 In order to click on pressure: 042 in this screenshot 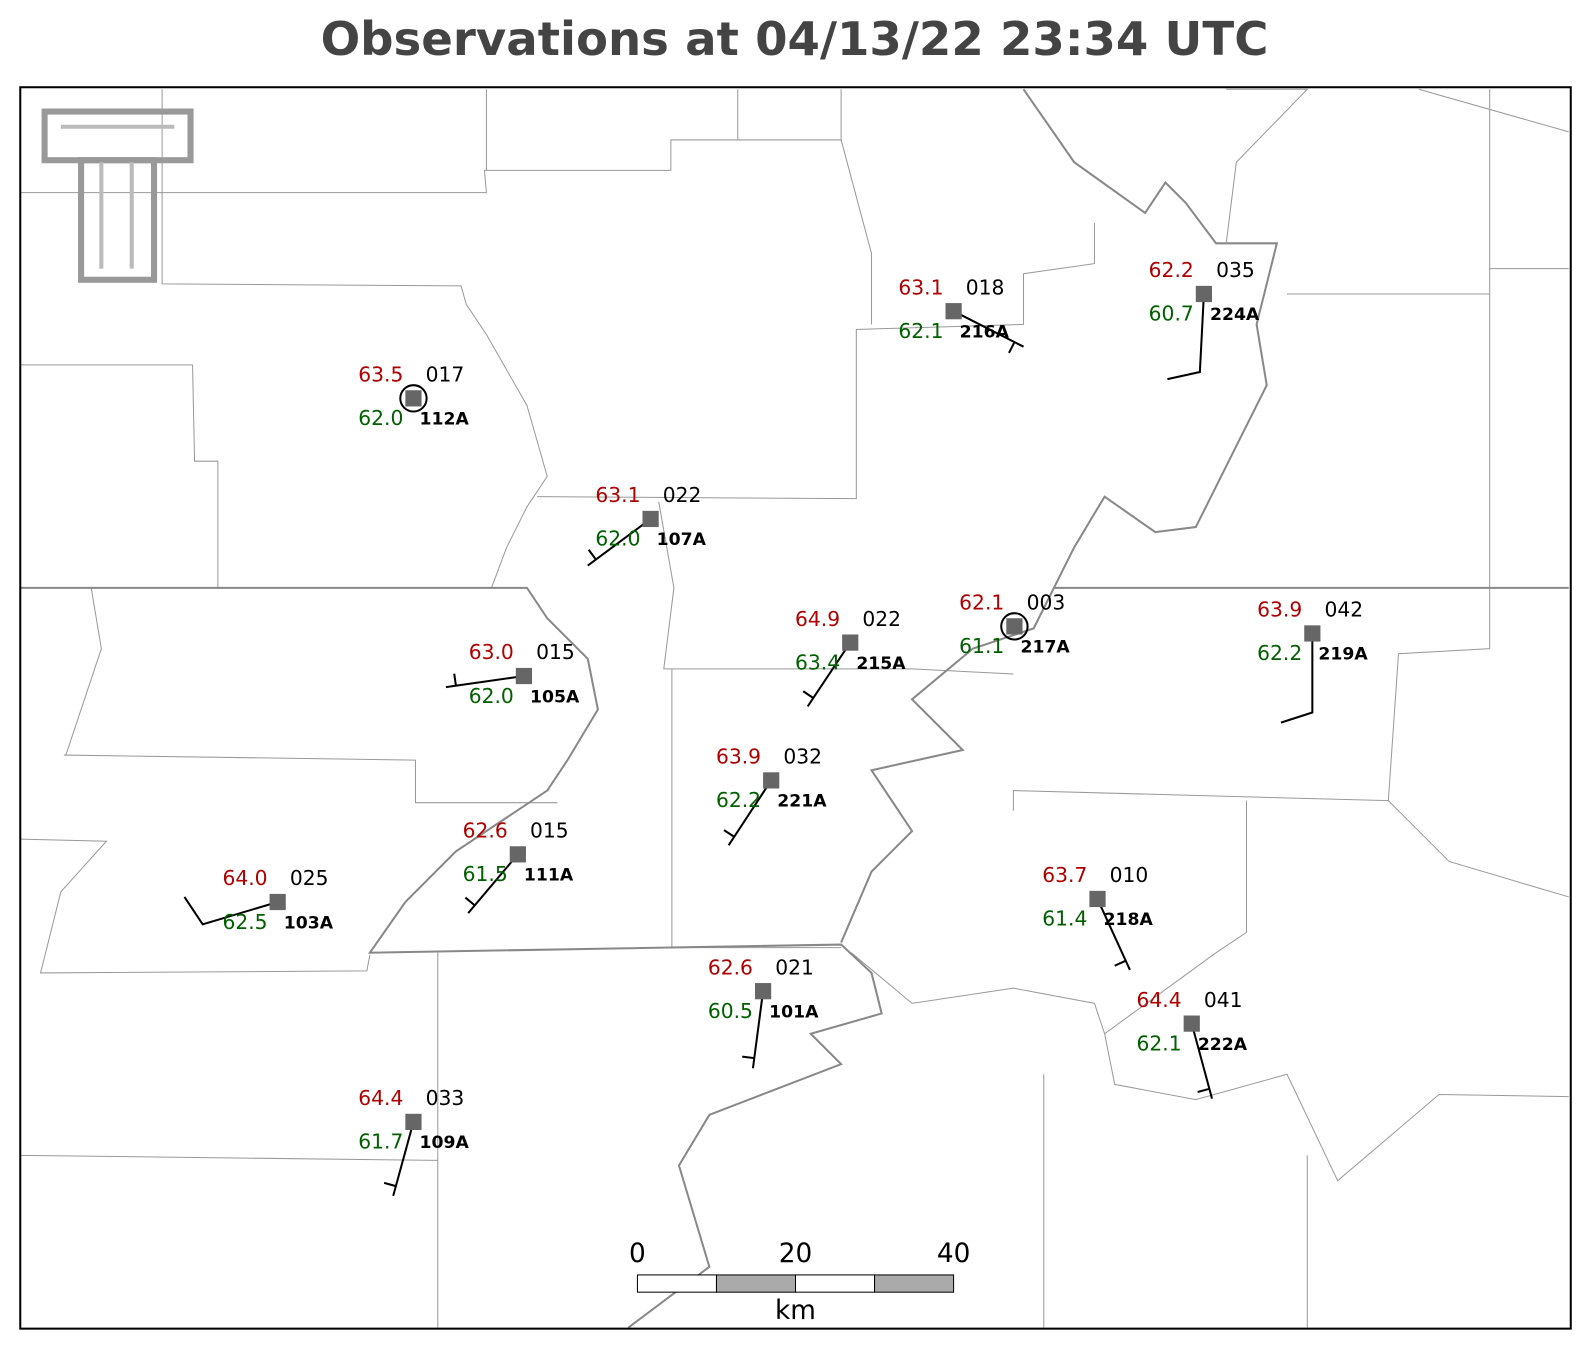, I will do `click(1344, 610)`.